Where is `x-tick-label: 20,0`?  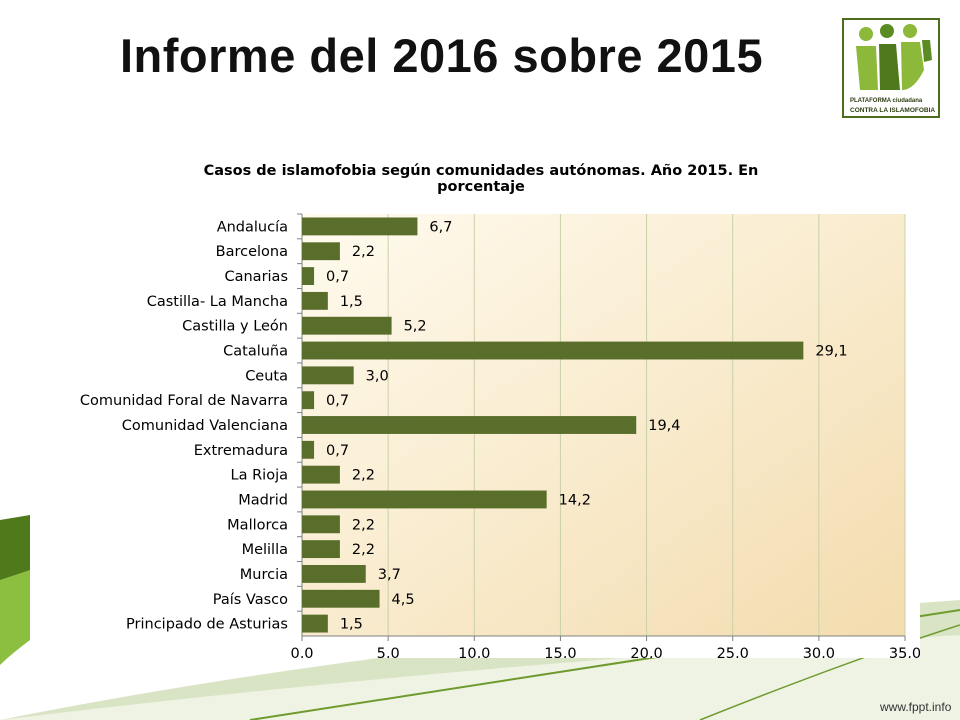
x-tick-label: 20,0 is located at coordinates (646, 652).